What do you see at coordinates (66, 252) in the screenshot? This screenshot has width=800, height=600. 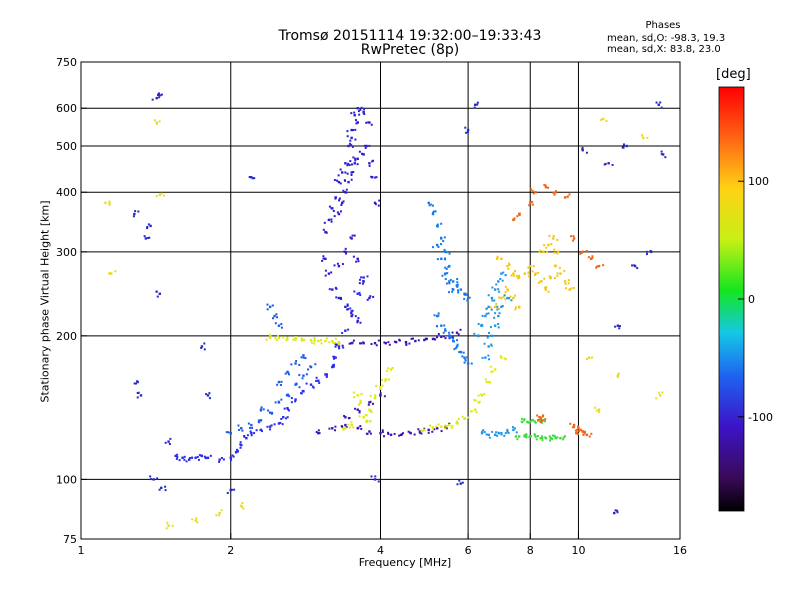 I see `y-tick-label: 300` at bounding box center [66, 252].